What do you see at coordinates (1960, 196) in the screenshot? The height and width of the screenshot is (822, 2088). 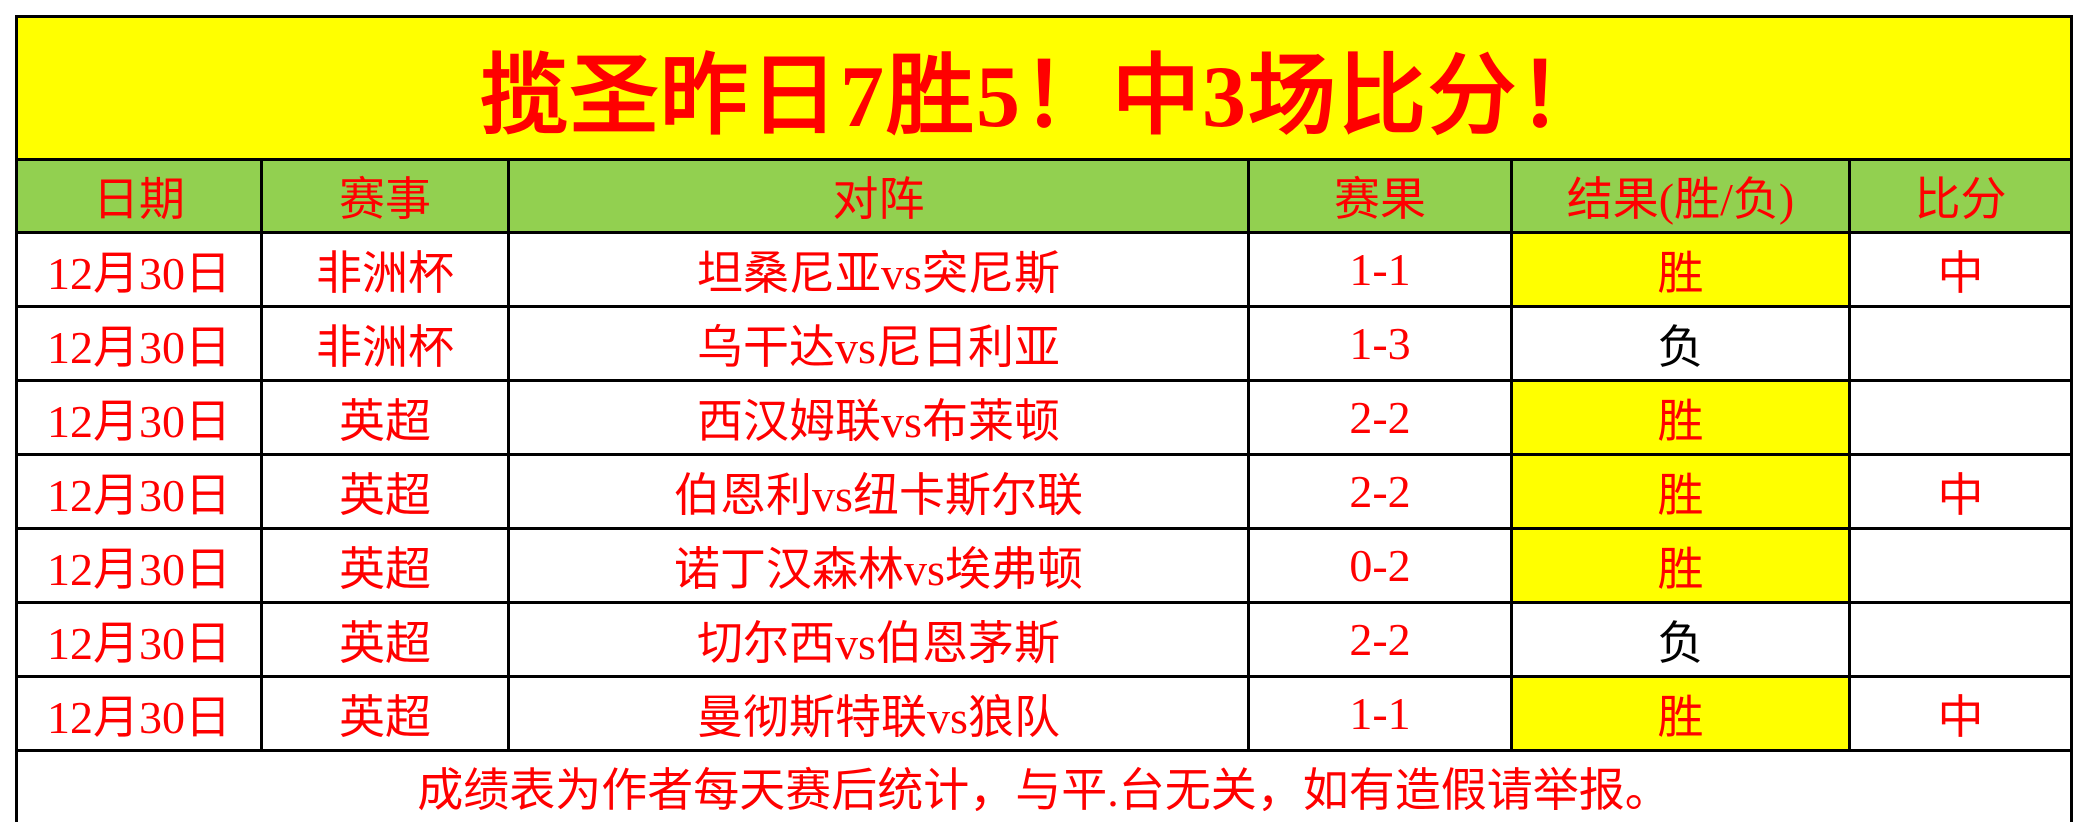 I see `column-header-hit: 比分` at bounding box center [1960, 196].